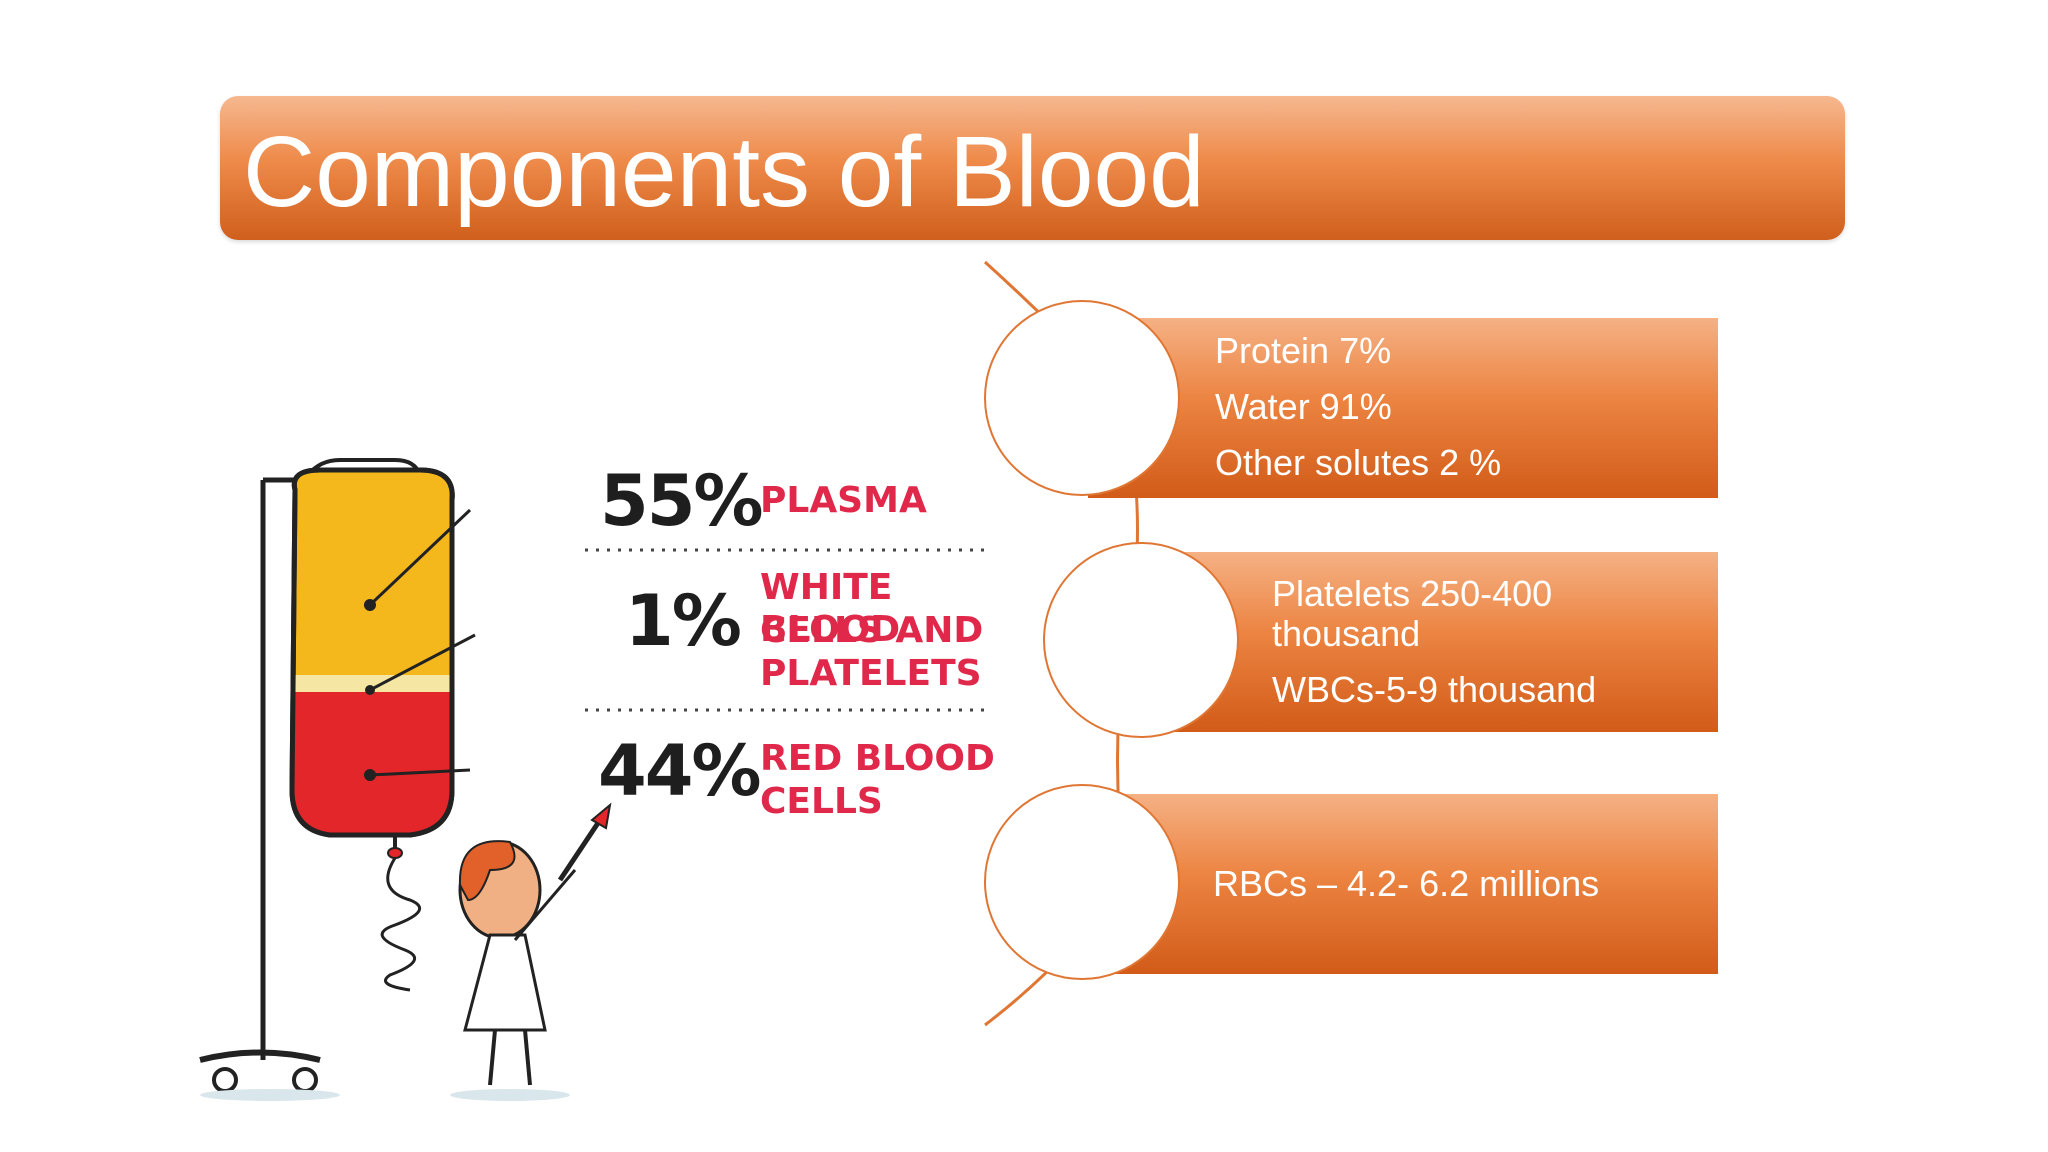 The height and width of the screenshot is (1152, 2048). What do you see at coordinates (1303, 350) in the screenshot?
I see `plasma-line-1: Protein 7%` at bounding box center [1303, 350].